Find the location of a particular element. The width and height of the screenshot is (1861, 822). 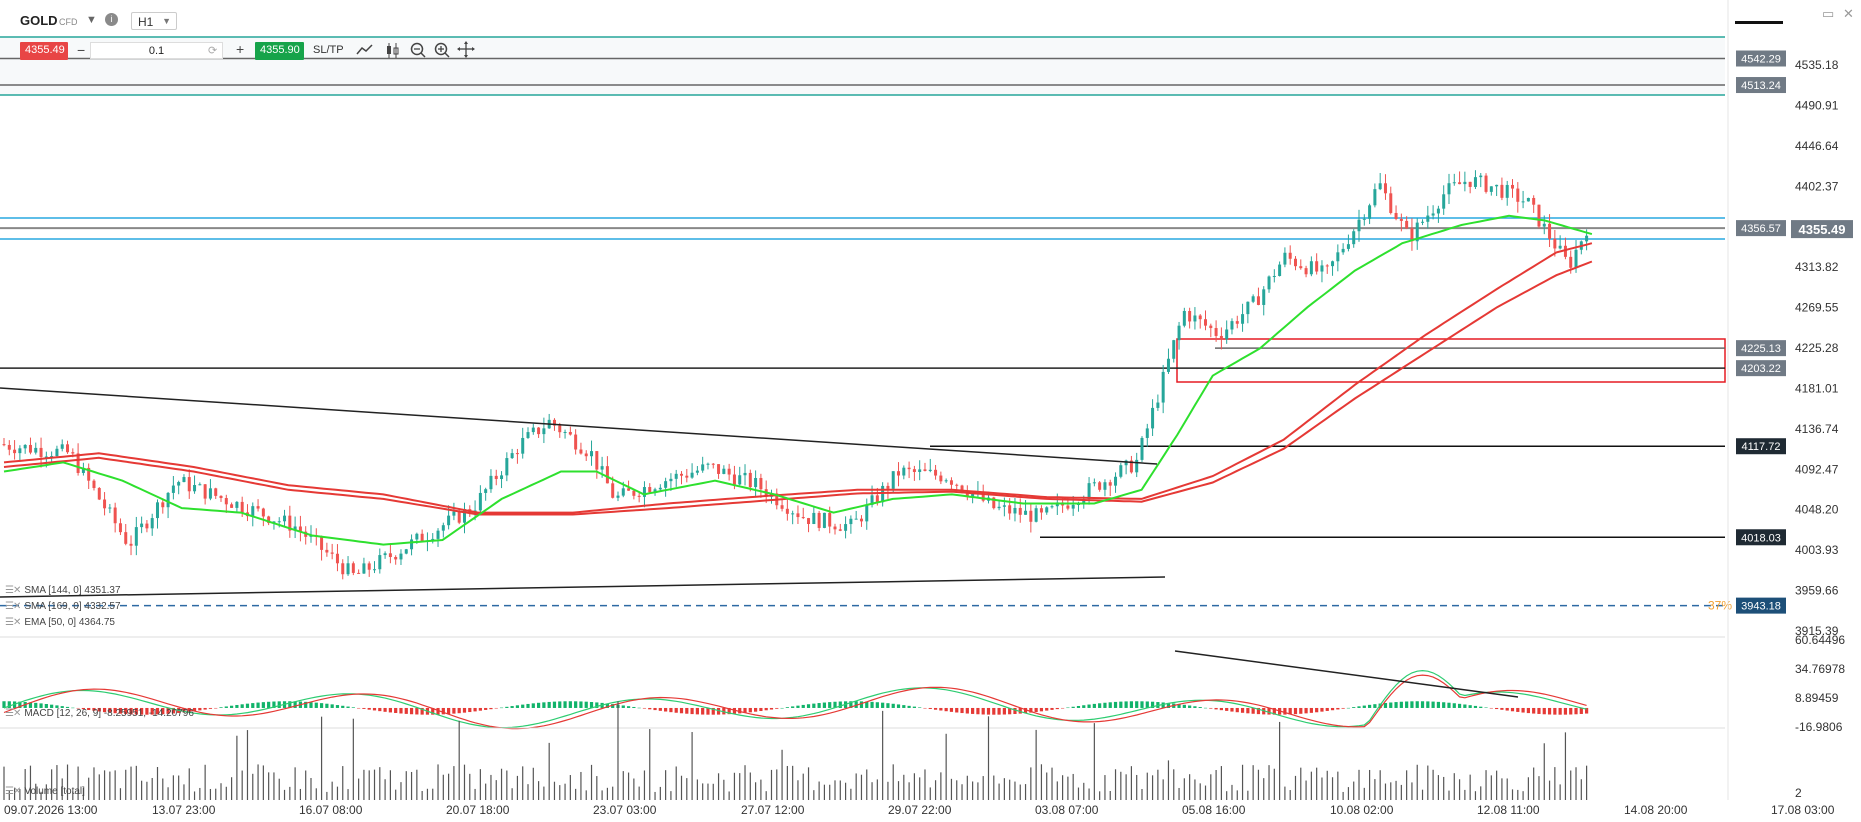

supply-zone-box is located at coordinates (1451, 360).